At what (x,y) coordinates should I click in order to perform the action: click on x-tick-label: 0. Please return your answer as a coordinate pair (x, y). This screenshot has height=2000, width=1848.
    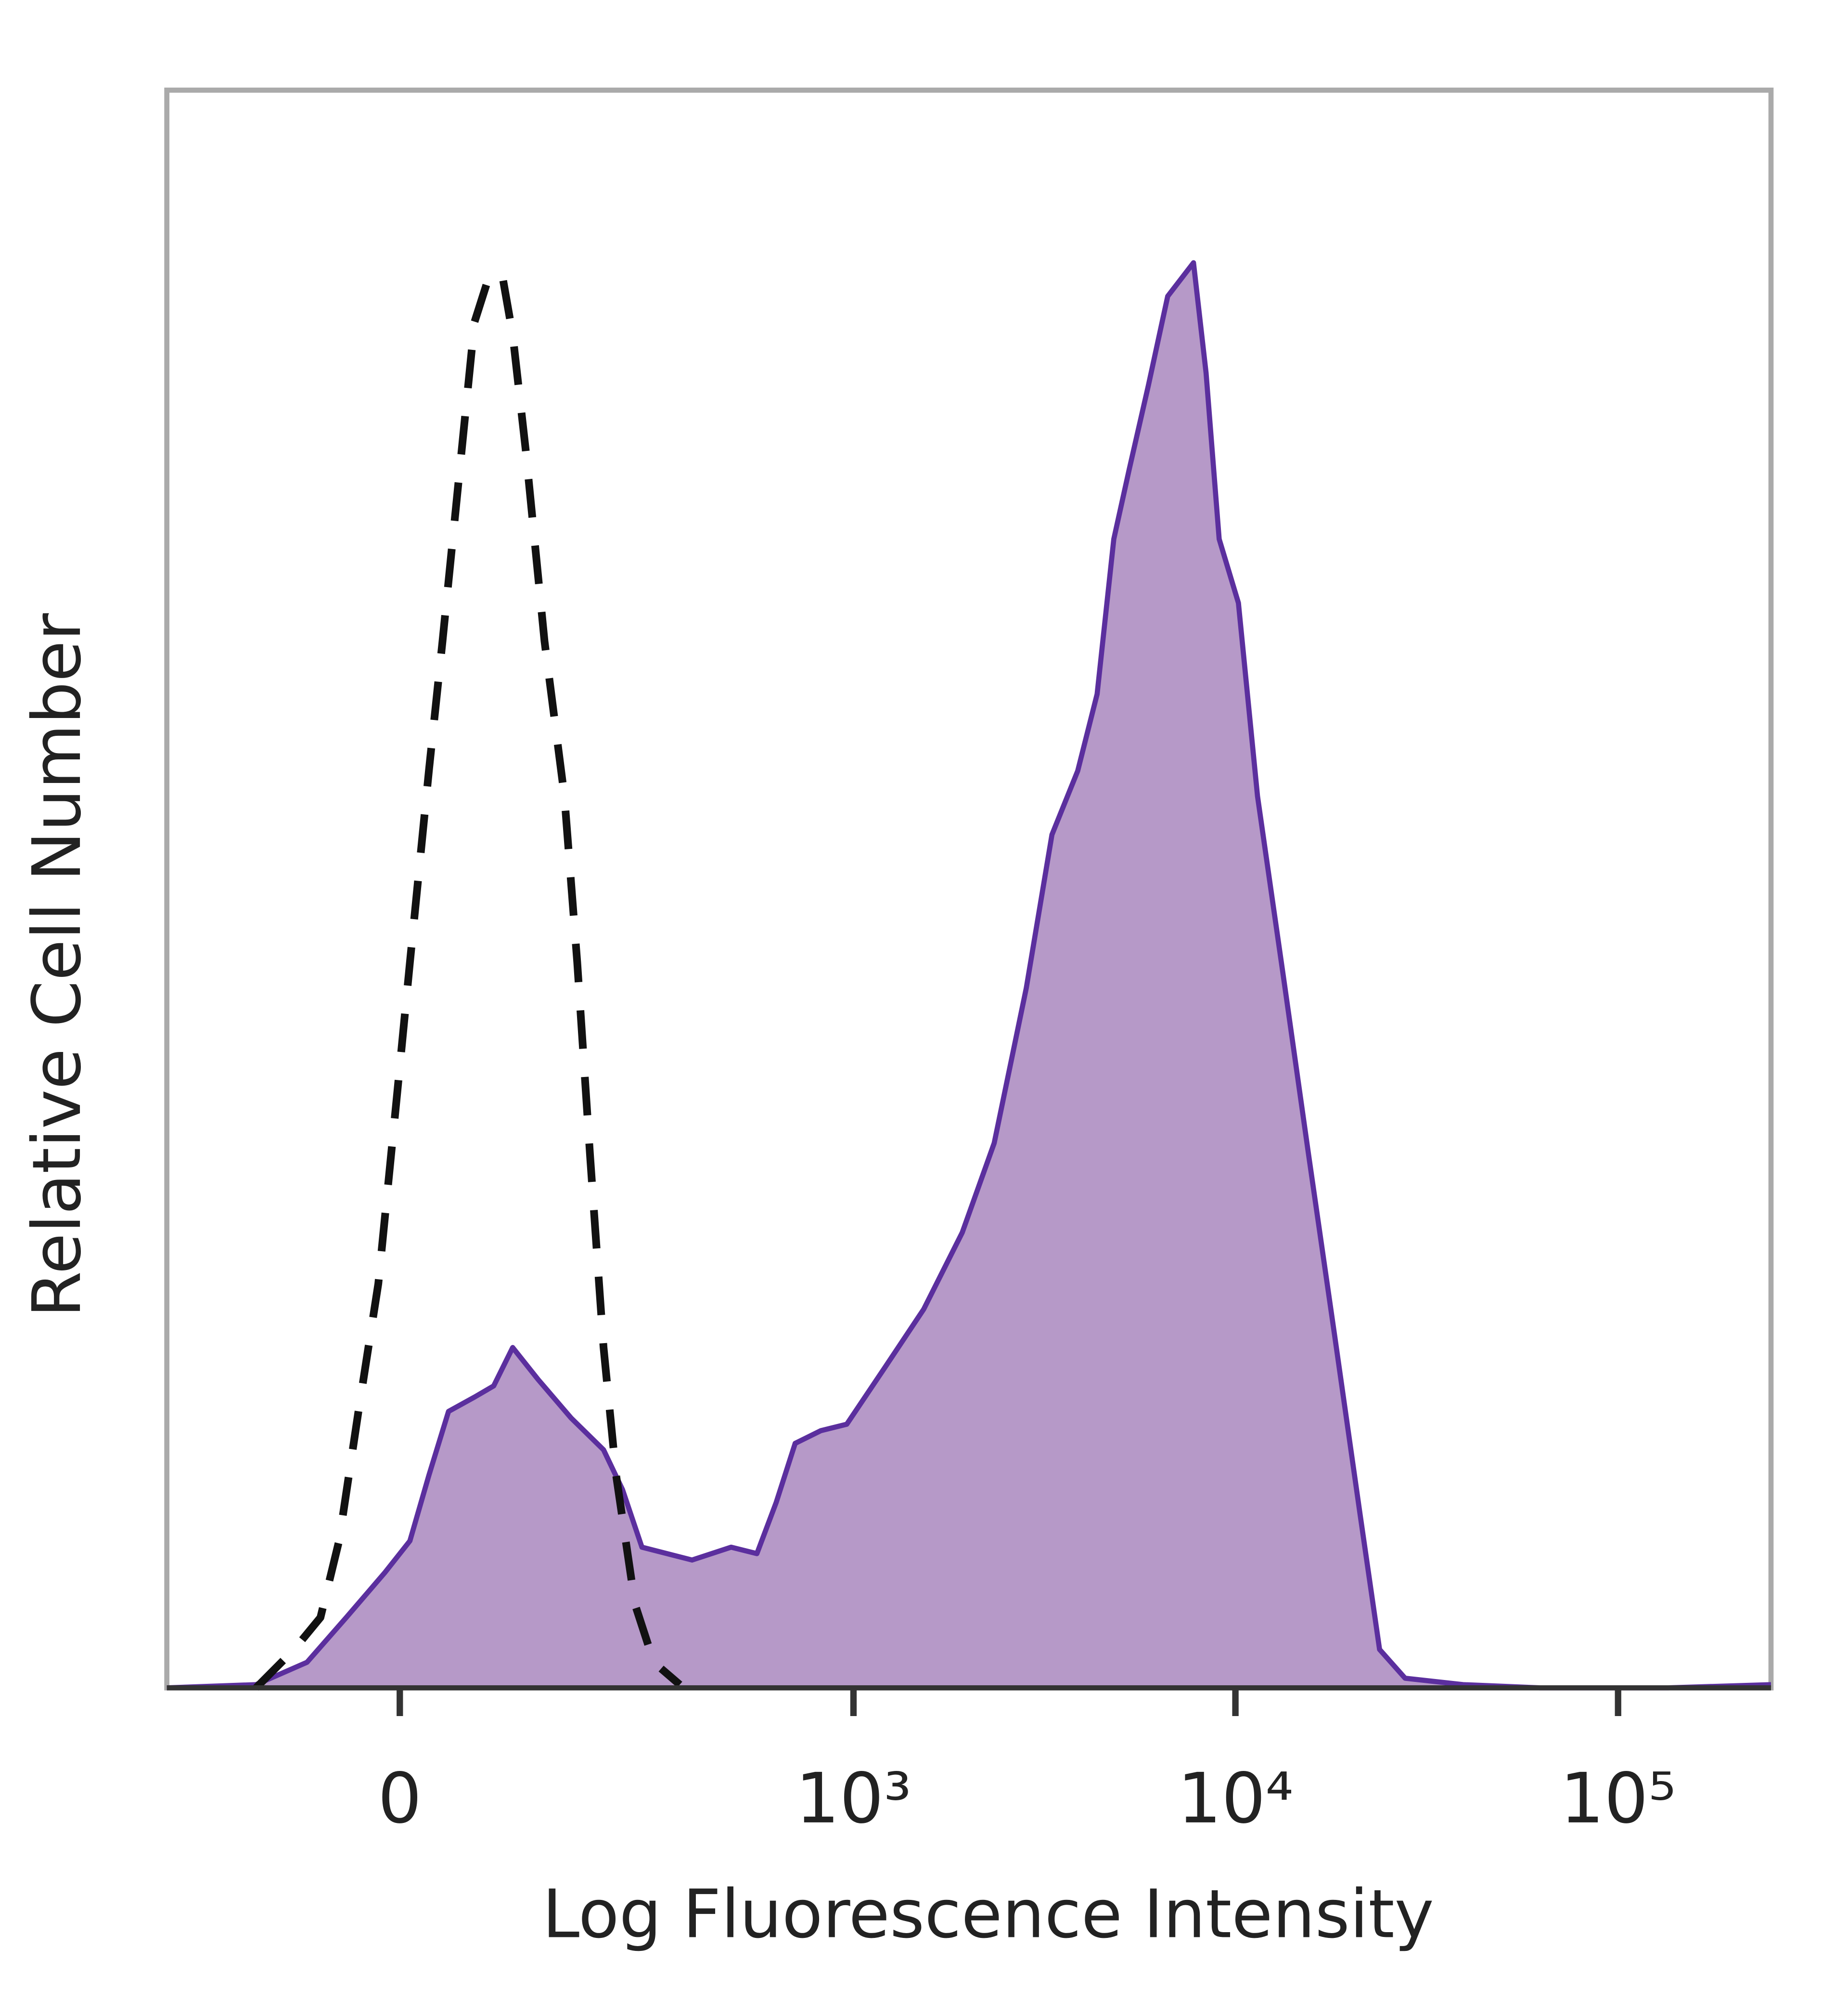
    Looking at the image, I should click on (400, 1798).